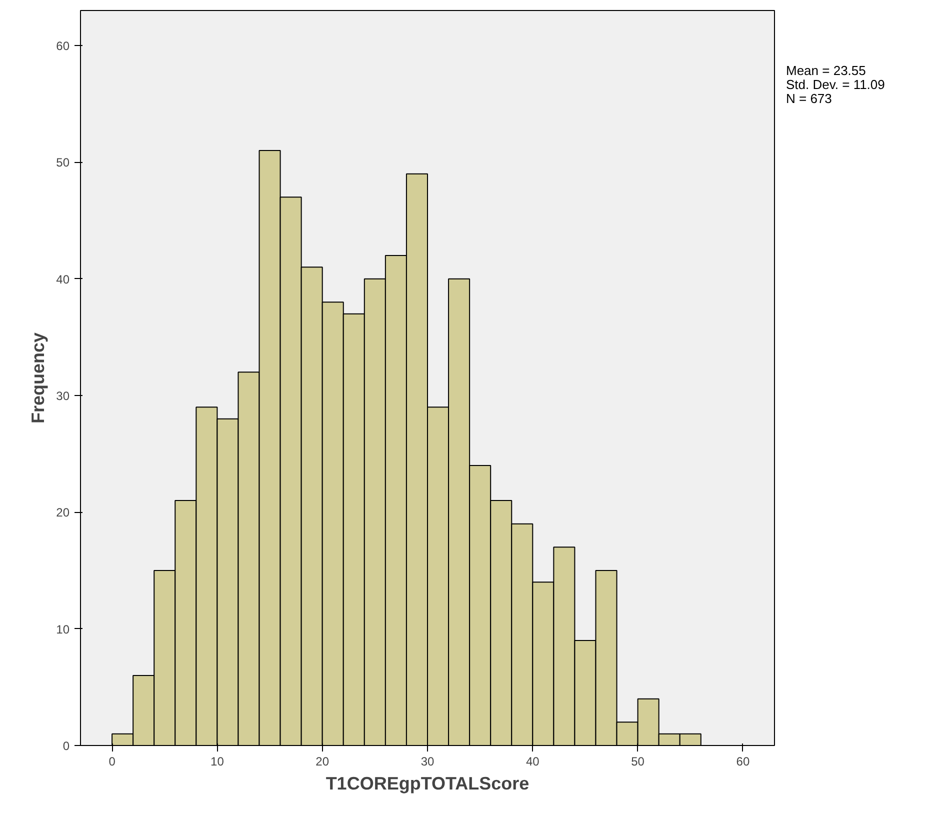  What do you see at coordinates (63, 163) in the screenshot?
I see `y-tick-label: 50` at bounding box center [63, 163].